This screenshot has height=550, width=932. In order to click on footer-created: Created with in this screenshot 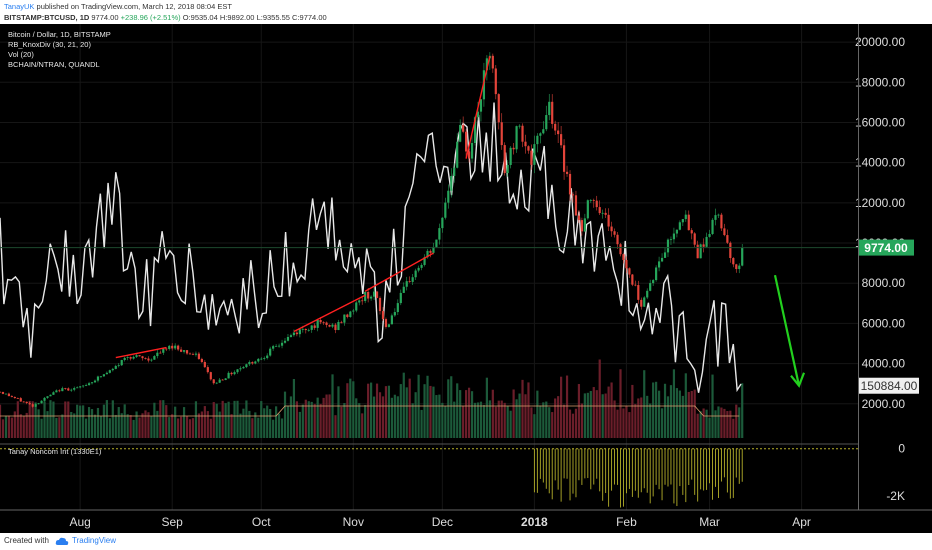, I will do `click(26, 540)`.